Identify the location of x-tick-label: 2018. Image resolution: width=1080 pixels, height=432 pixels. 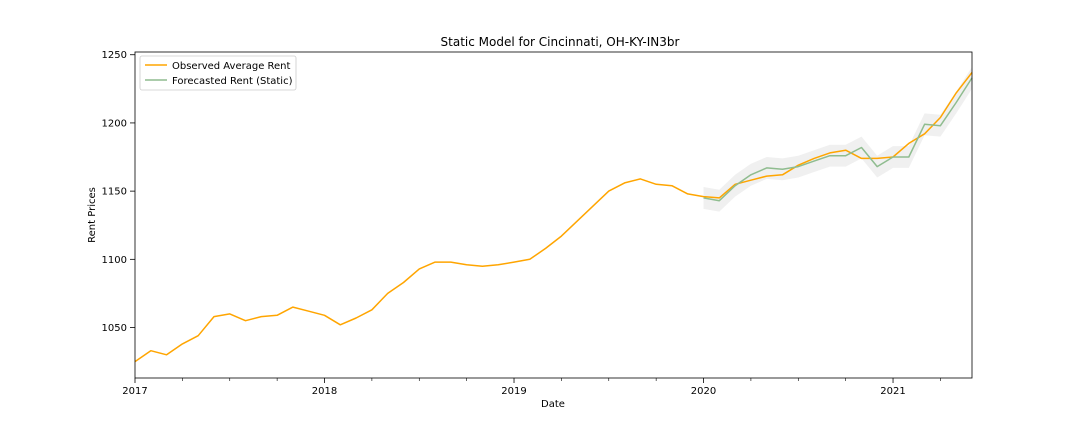
(324, 391).